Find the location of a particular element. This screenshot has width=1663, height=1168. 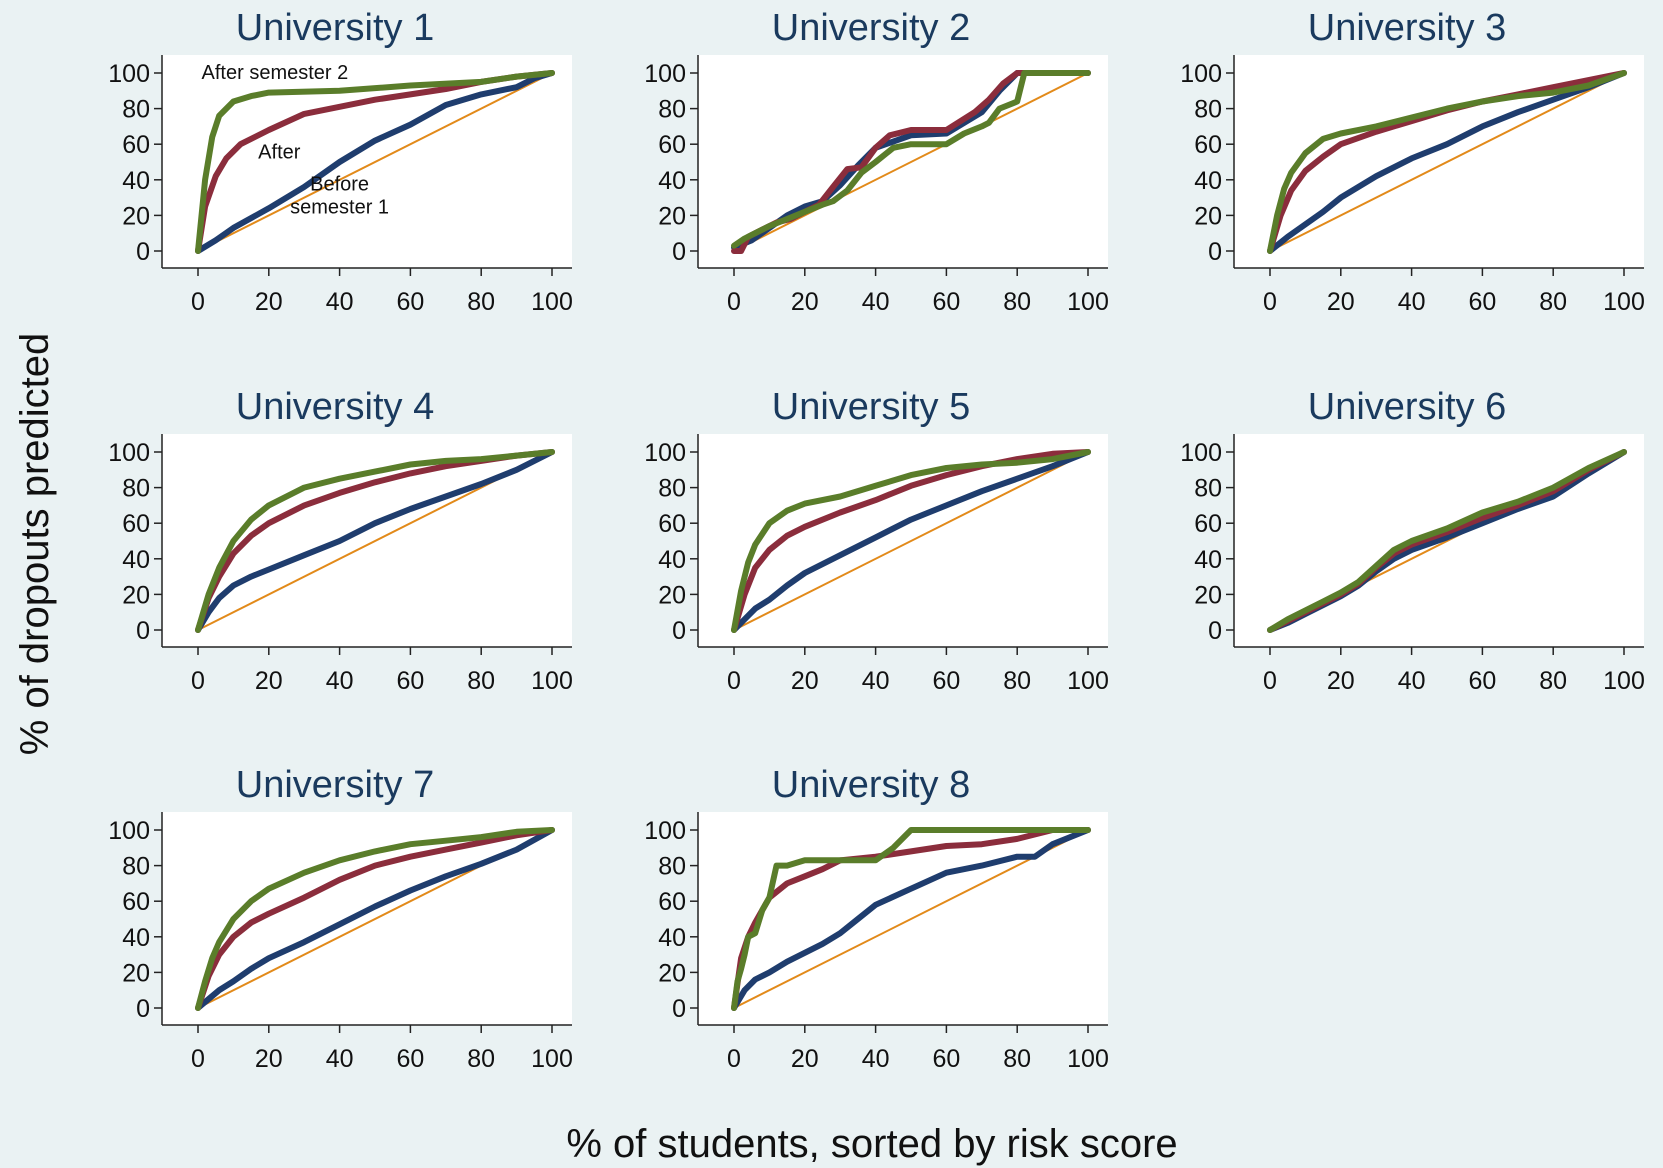

annotation-label: After semester 2 is located at coordinates (275, 73).